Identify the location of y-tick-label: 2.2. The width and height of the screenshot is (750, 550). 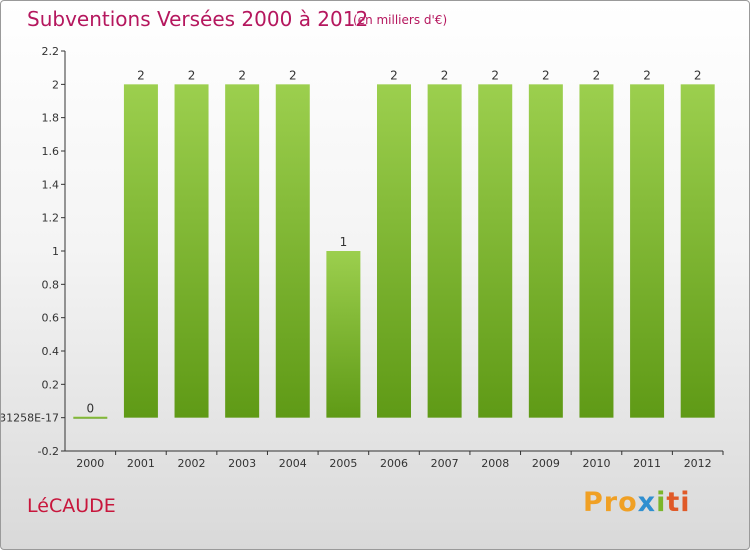
(51, 51).